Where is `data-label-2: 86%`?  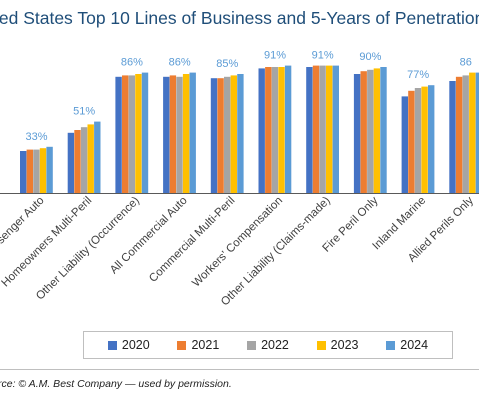
data-label-2: 86% is located at coordinates (132, 63).